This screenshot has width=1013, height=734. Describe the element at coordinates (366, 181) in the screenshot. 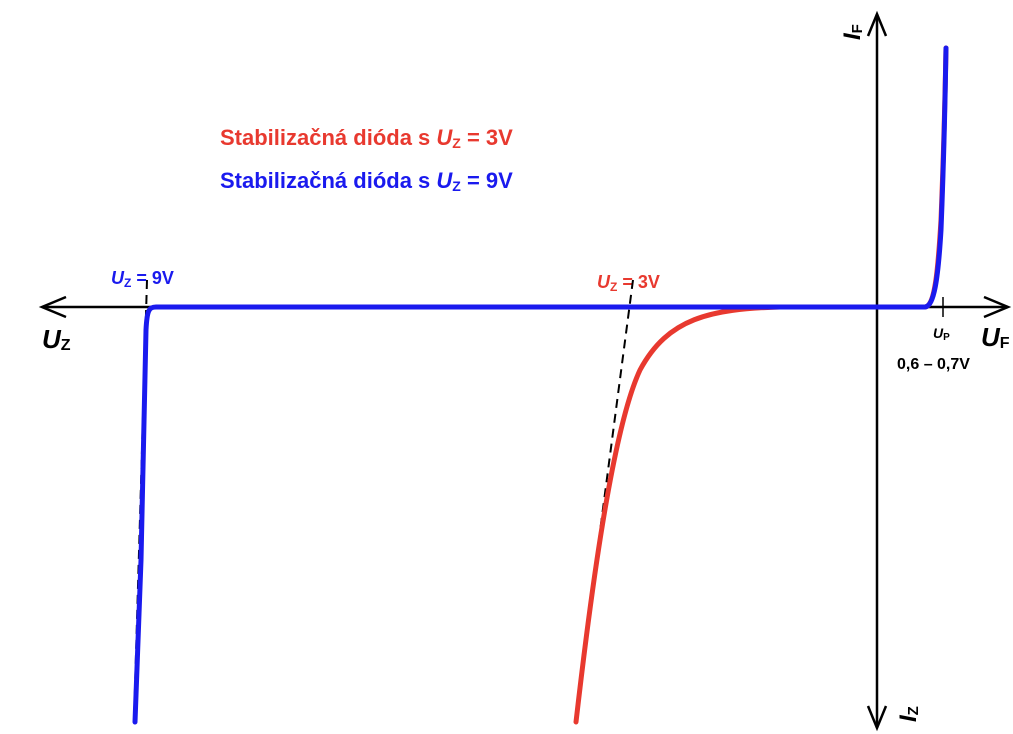

I see `legend-entry-uz9: Stabilizačná dióda s UZ = 9V` at that location.